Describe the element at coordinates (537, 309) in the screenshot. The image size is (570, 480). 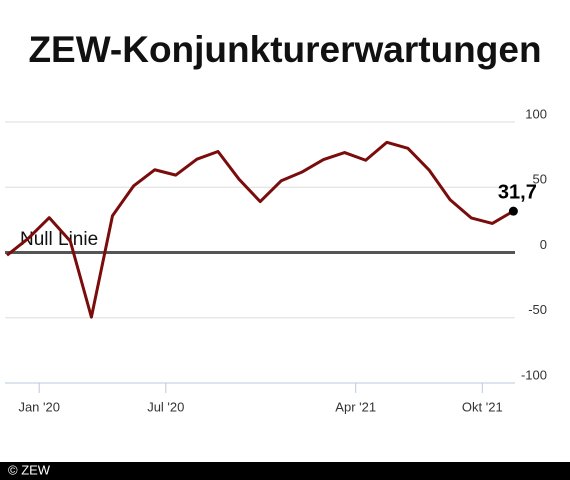
I see `y-tick-label: -50` at that location.